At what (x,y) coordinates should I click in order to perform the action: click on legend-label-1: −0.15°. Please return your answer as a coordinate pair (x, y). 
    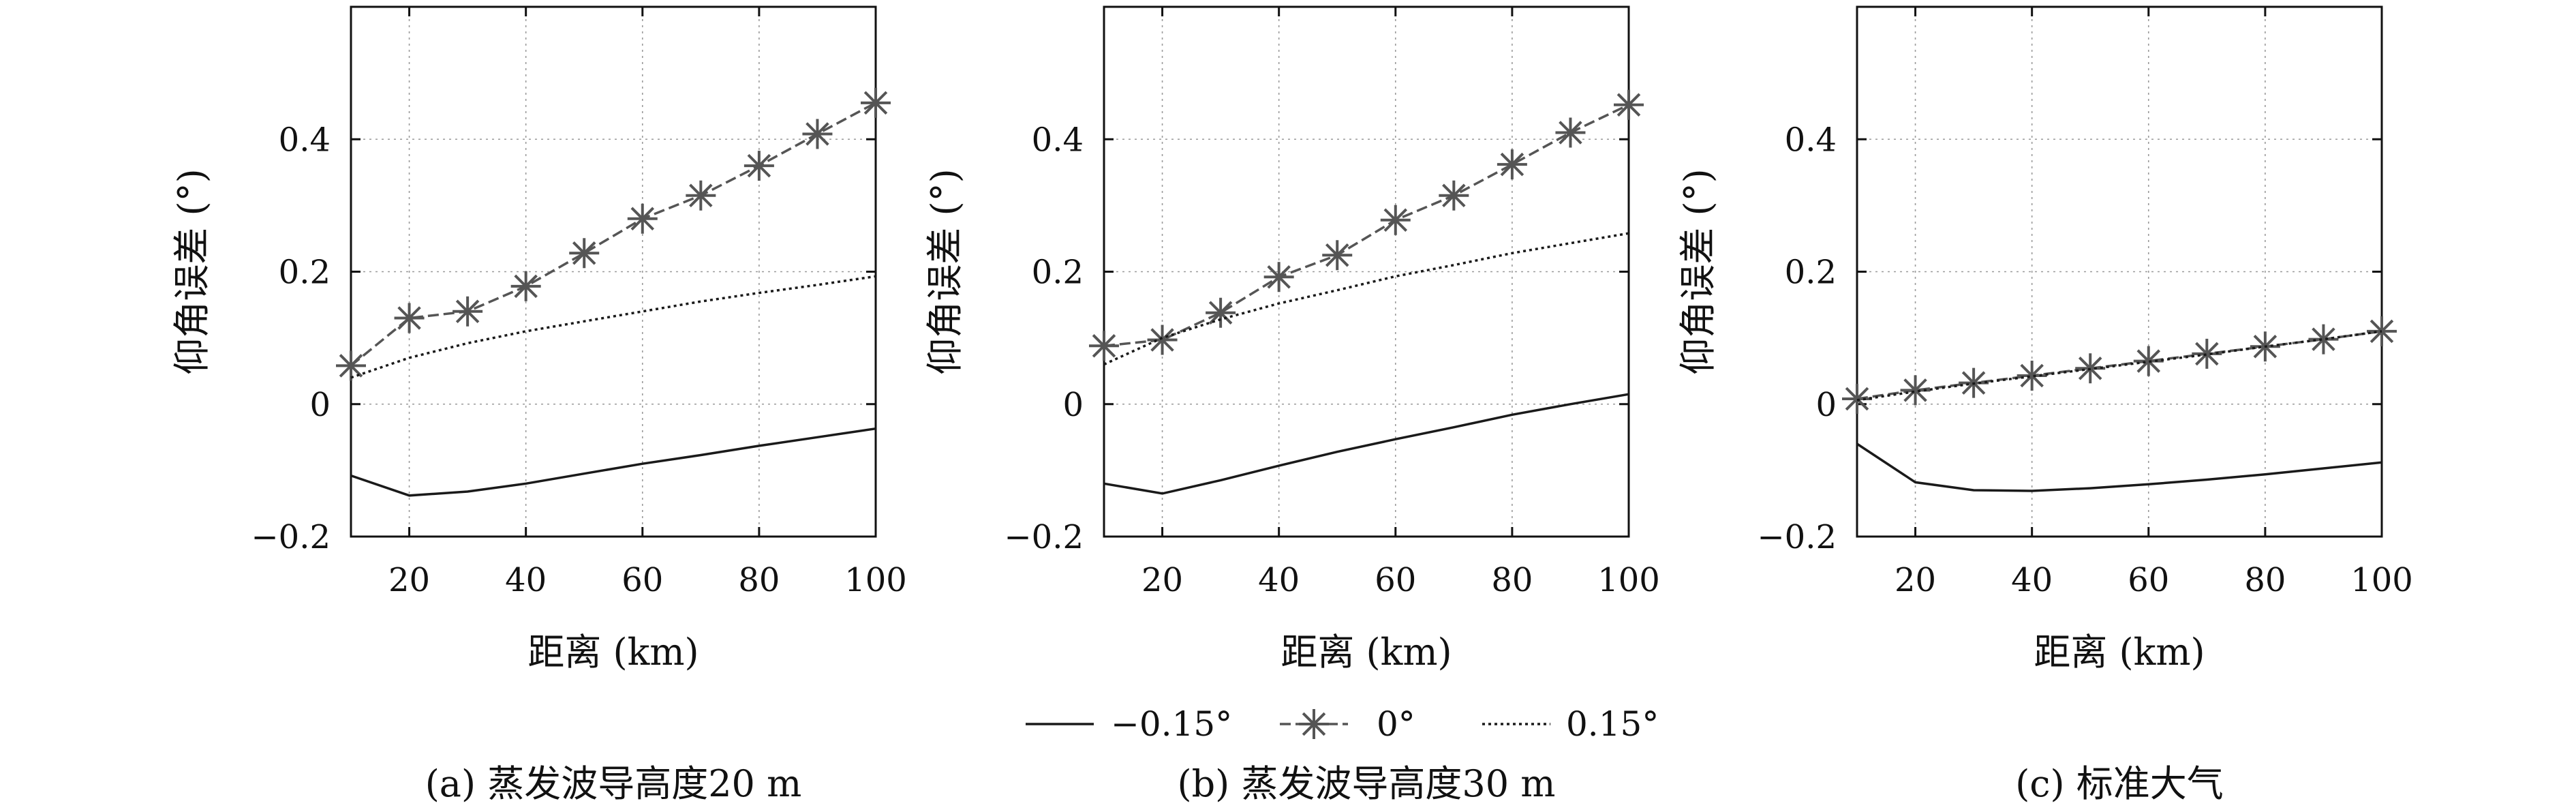
    Looking at the image, I should click on (1171, 724).